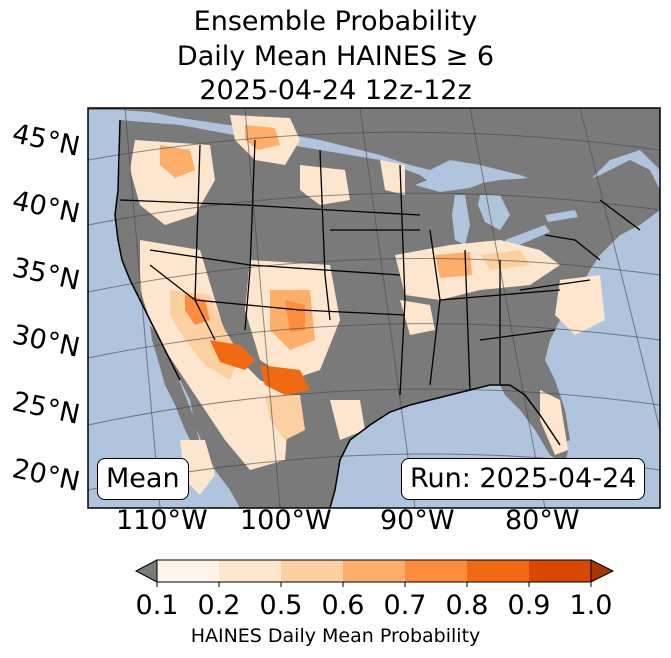 This screenshot has height=658, width=671. What do you see at coordinates (417, 520) in the screenshot?
I see `lon-label-90: 90°W` at bounding box center [417, 520].